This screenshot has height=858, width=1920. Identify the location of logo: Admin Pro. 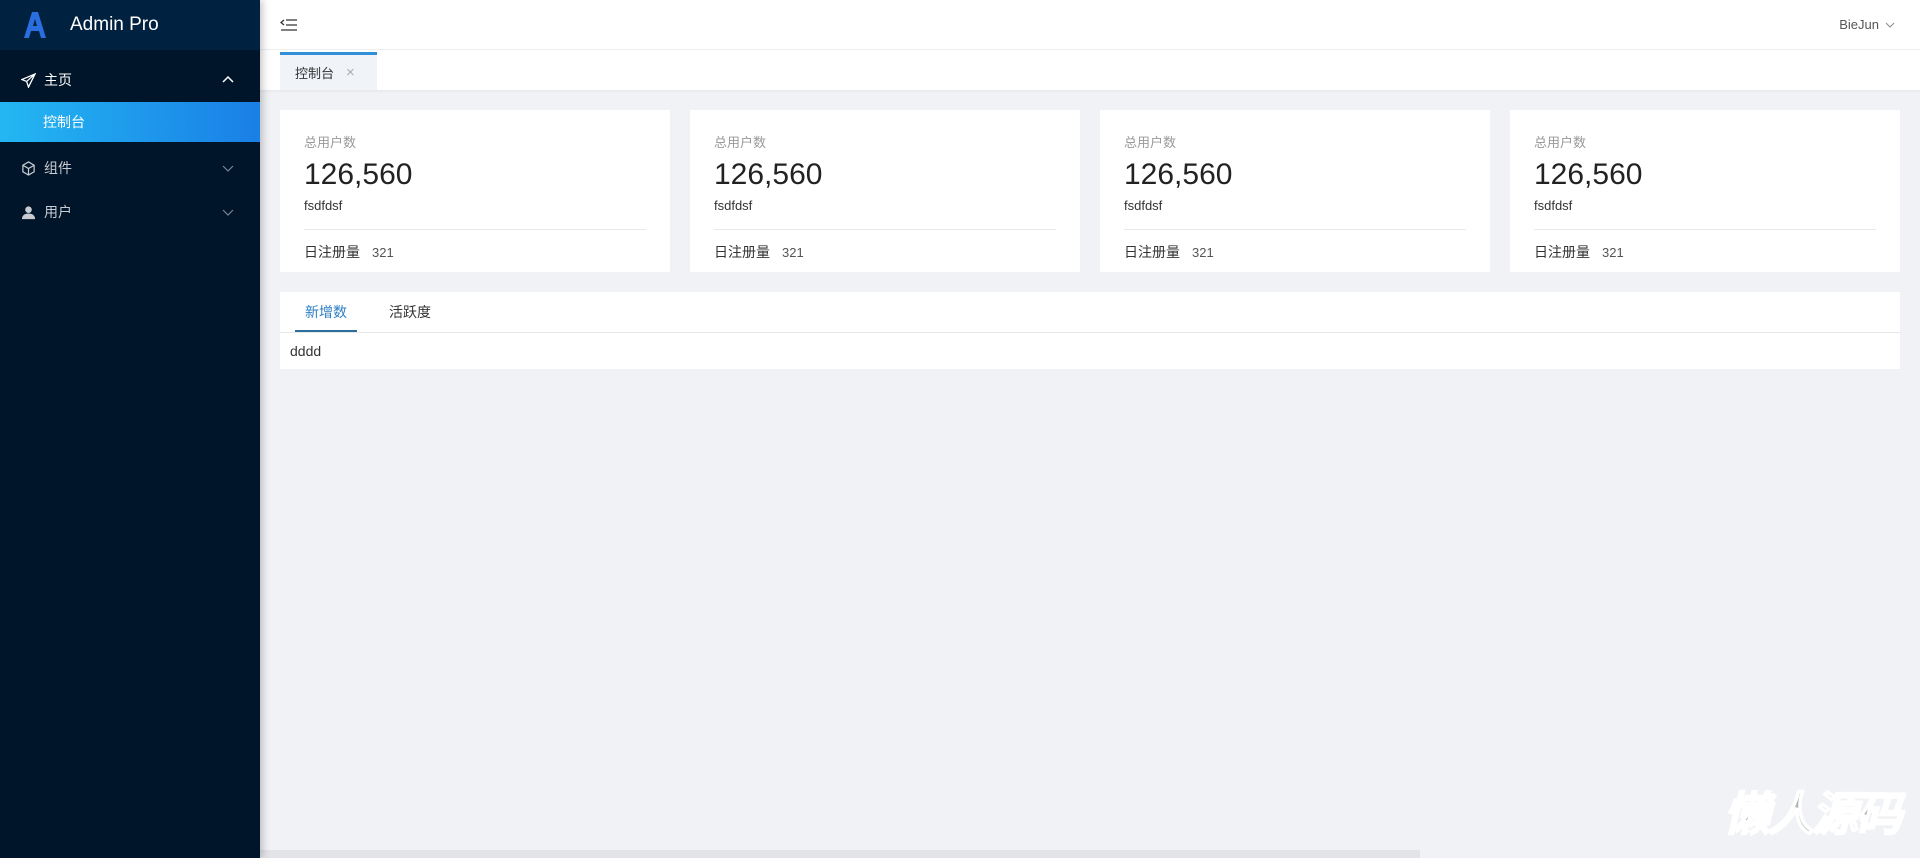
(130, 25).